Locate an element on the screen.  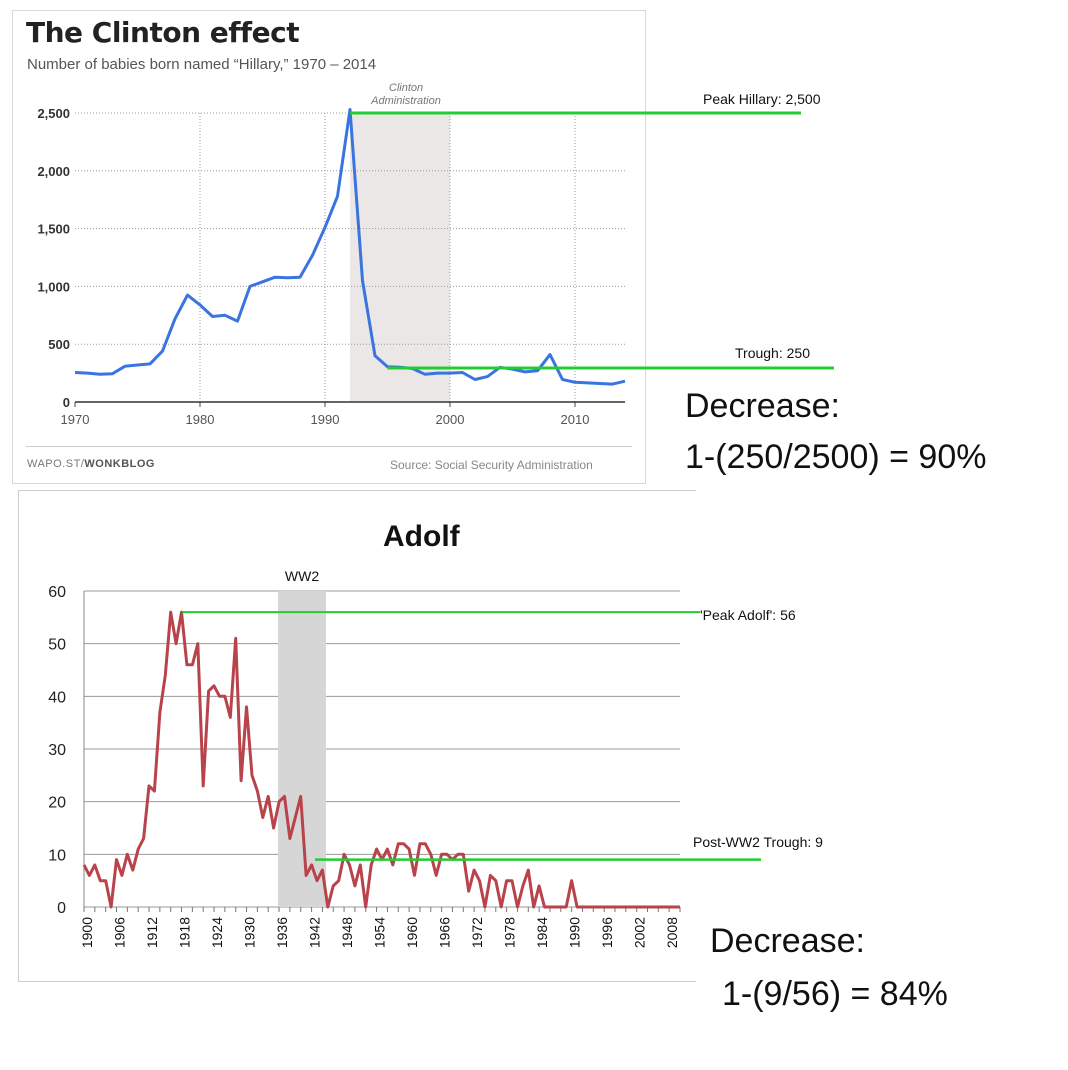
clinton-administration-label-word: Clinton is located at coordinates (406, 88).